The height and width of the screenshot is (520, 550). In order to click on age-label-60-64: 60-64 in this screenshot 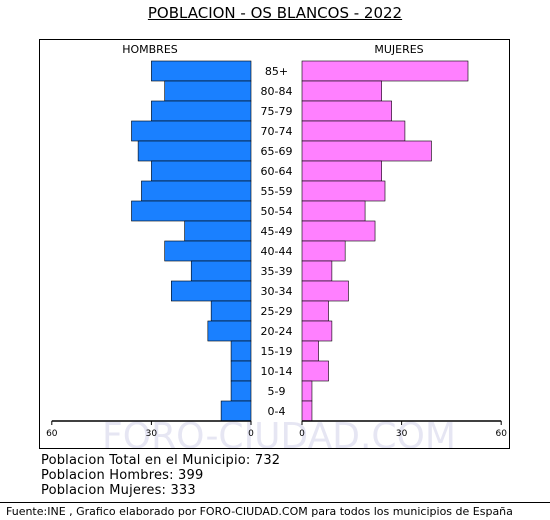, I will do `click(277, 171)`.